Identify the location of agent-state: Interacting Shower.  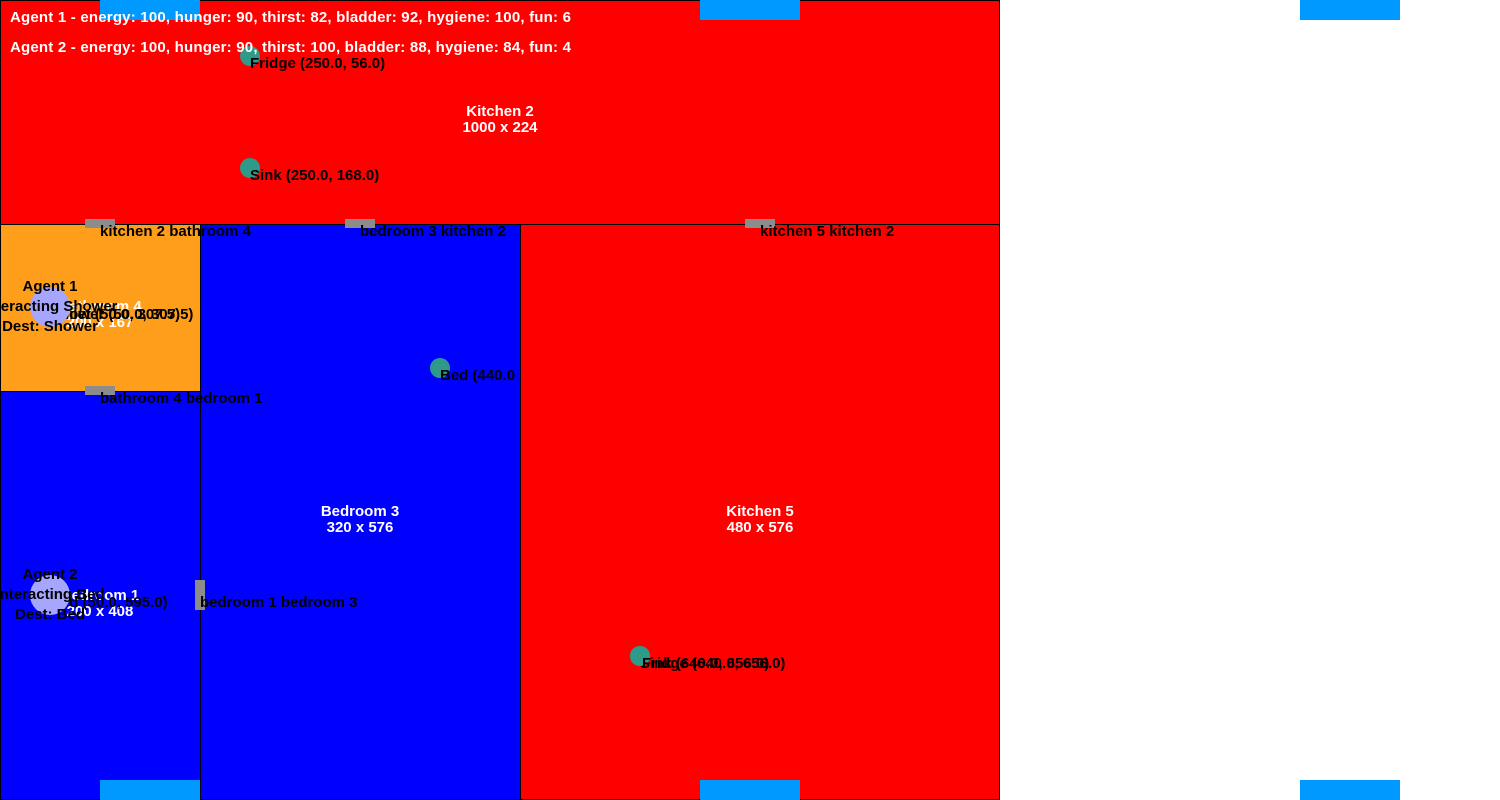
(59, 306).